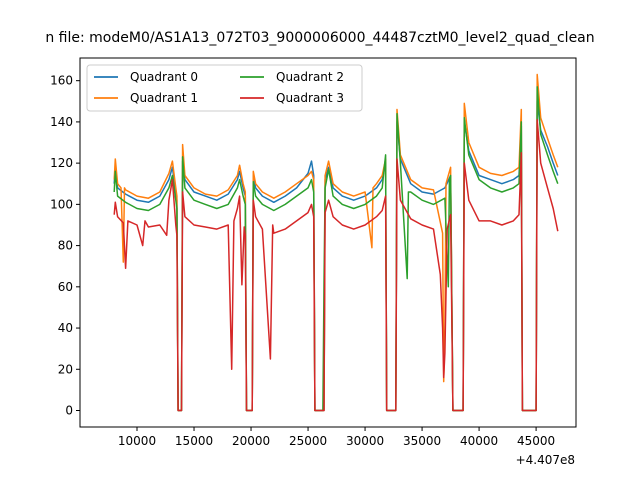 This screenshot has height=485, width=640. What do you see at coordinates (61, 122) in the screenshot?
I see `y-tick-label: 140` at bounding box center [61, 122].